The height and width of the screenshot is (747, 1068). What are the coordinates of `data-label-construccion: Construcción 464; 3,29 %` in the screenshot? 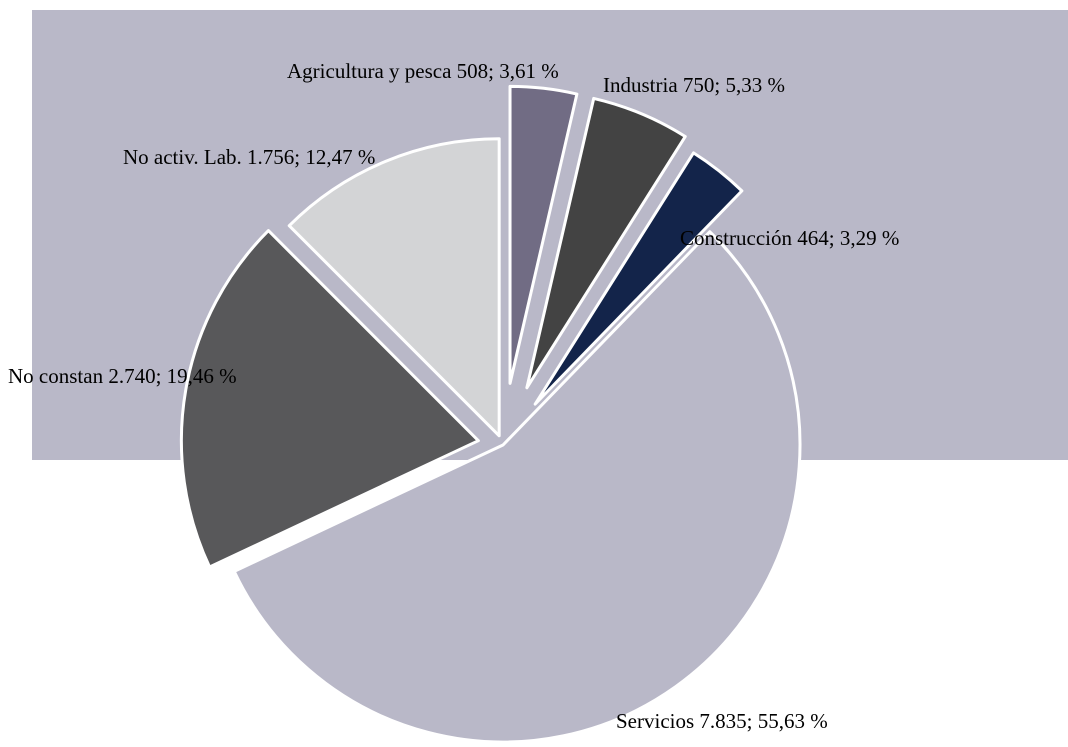 It's located at (789, 238).